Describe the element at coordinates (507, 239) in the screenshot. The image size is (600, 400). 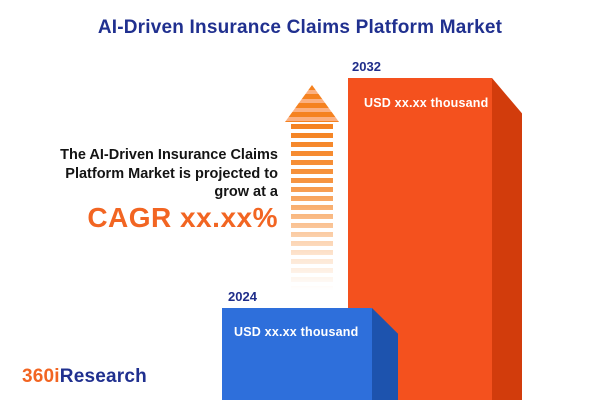
I see `bar-2032-side-face` at that location.